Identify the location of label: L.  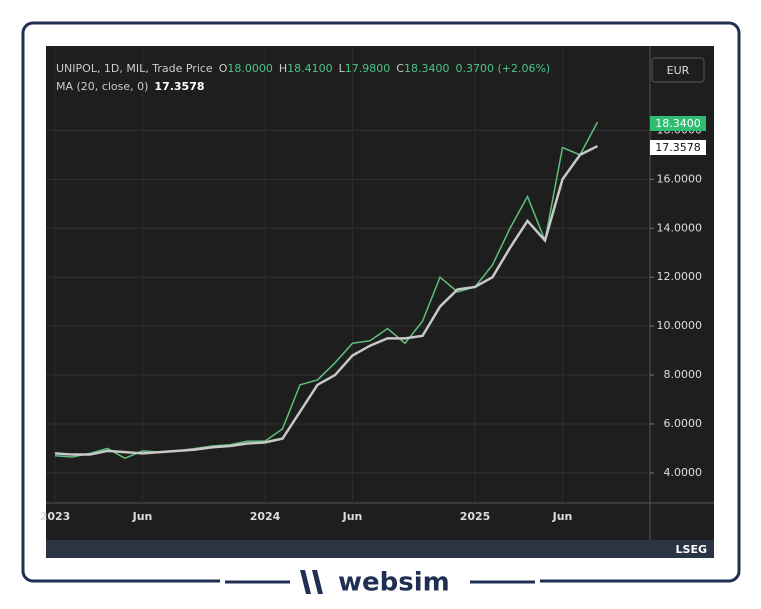
(342, 68).